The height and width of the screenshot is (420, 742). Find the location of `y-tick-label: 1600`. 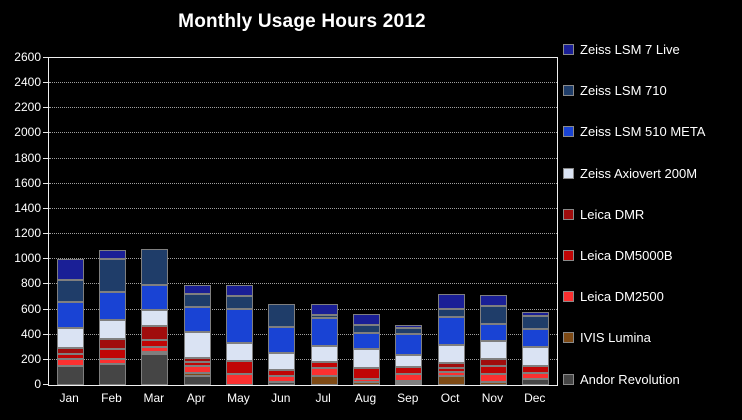

y-tick-label: 1600 is located at coordinates (27, 182).